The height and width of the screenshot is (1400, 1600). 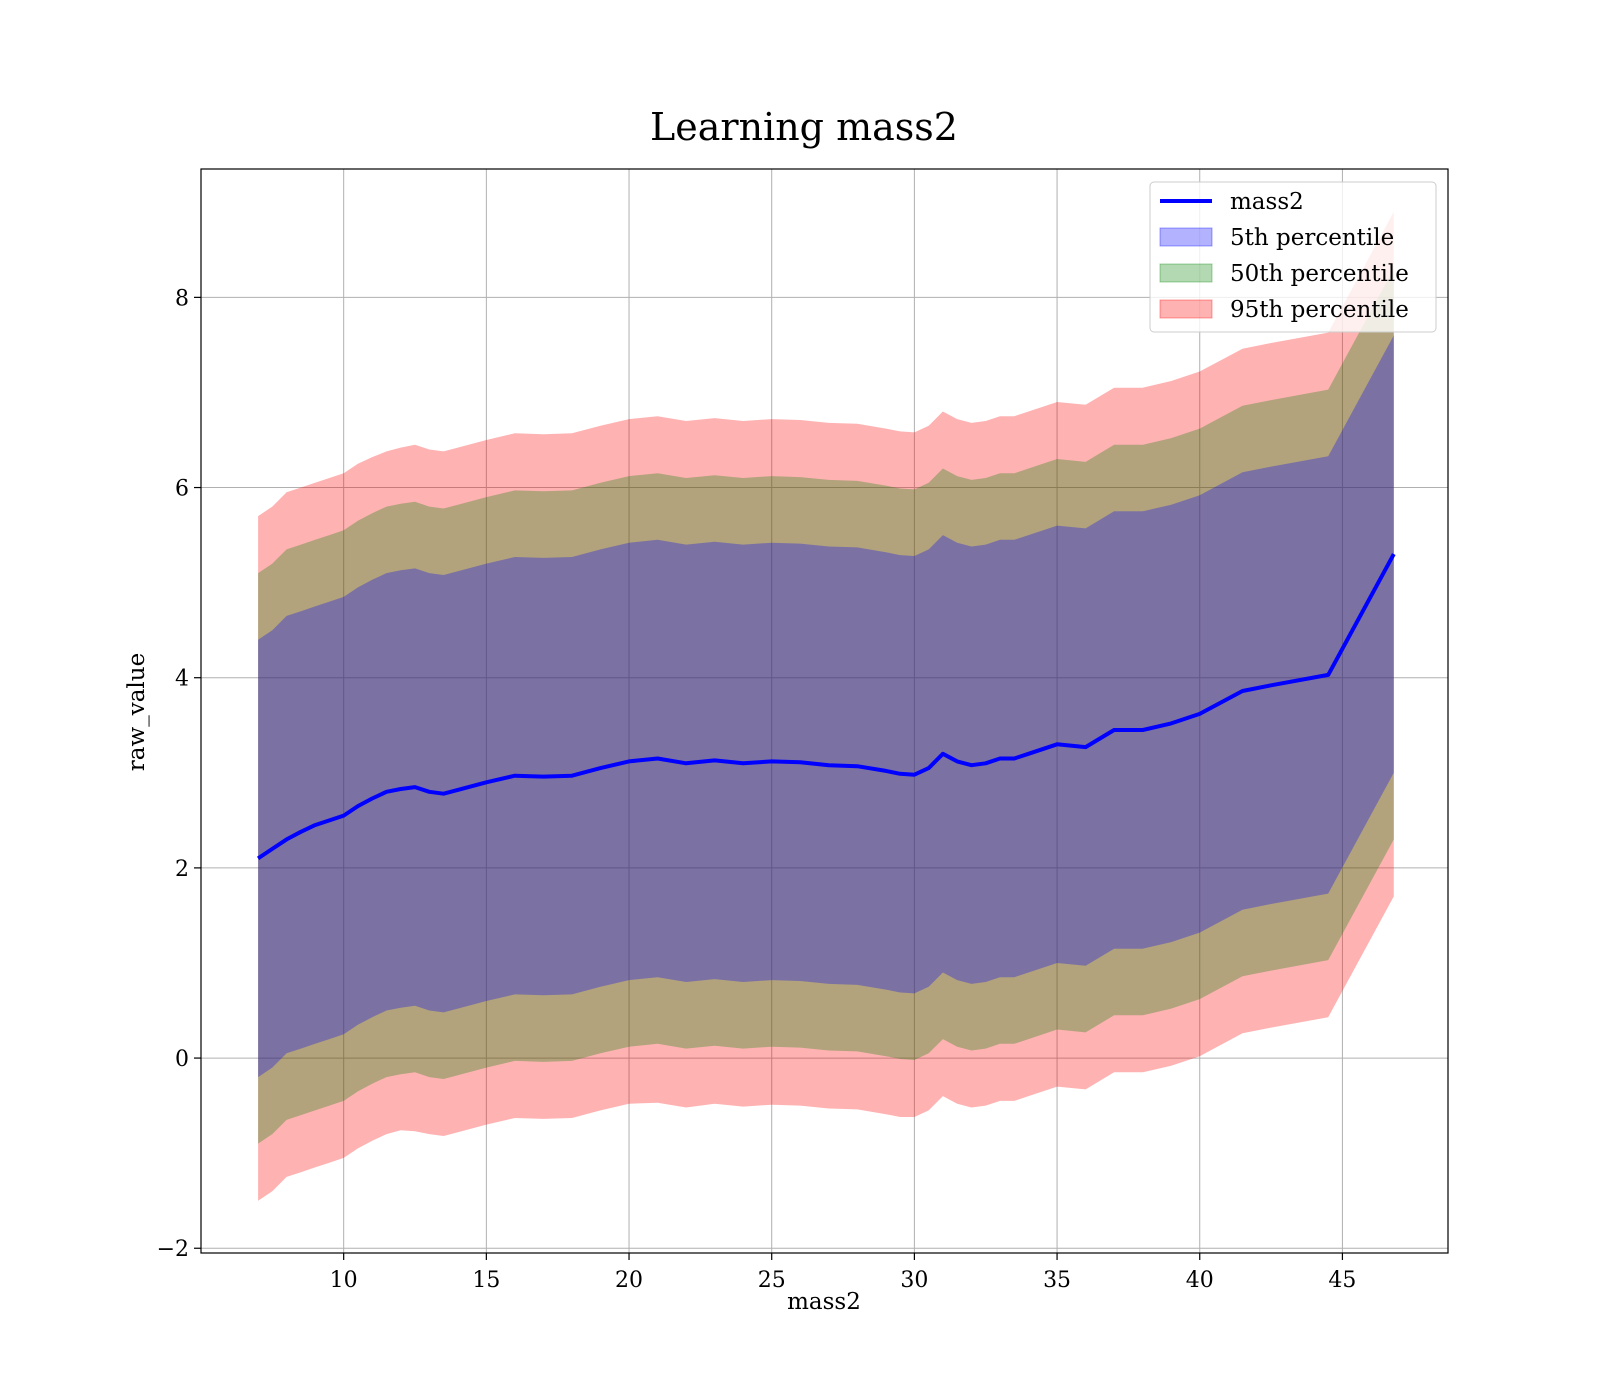 What do you see at coordinates (344, 1280) in the screenshot?
I see `x-tick-label: 10` at bounding box center [344, 1280].